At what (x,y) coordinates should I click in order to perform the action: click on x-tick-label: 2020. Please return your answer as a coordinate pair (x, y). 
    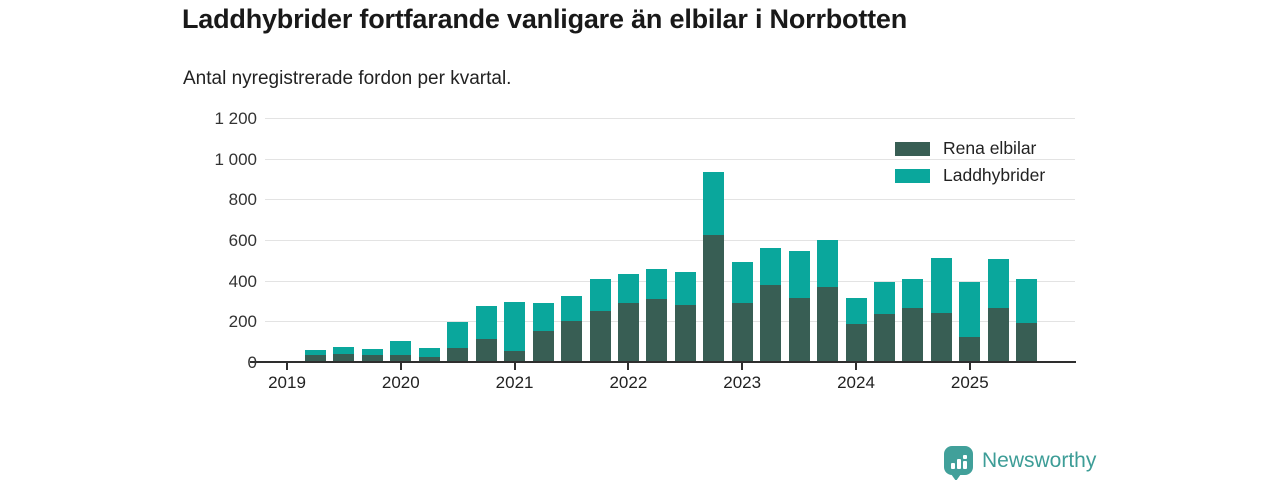
    Looking at the image, I should click on (400, 382).